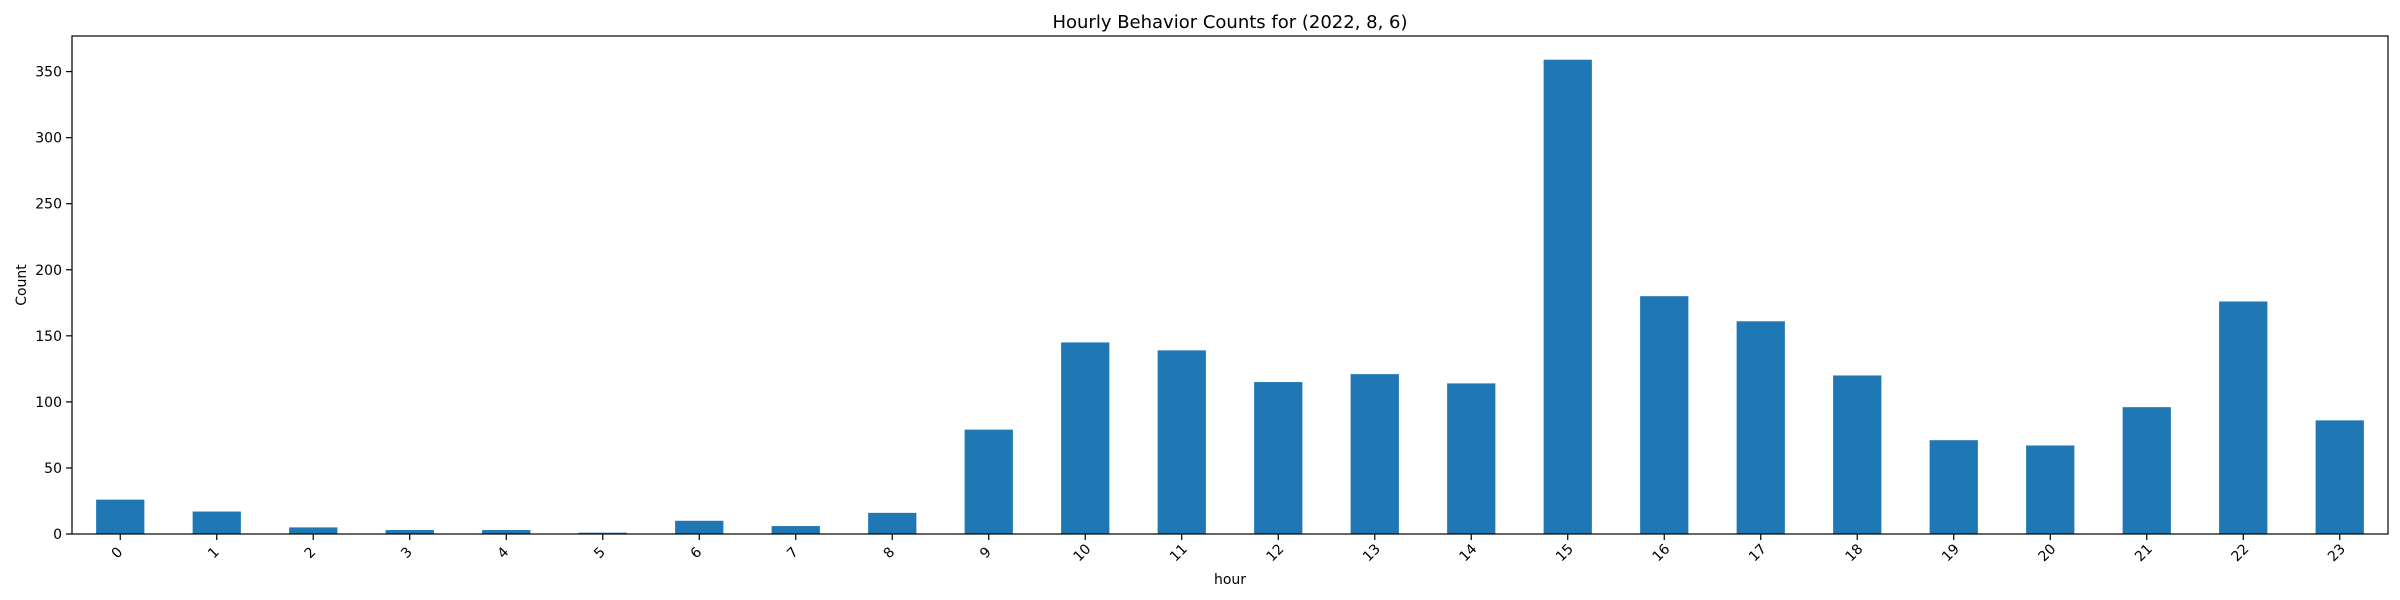 This screenshot has width=2400, height=600. What do you see at coordinates (118, 553) in the screenshot?
I see `x-tick-label: 0` at bounding box center [118, 553].